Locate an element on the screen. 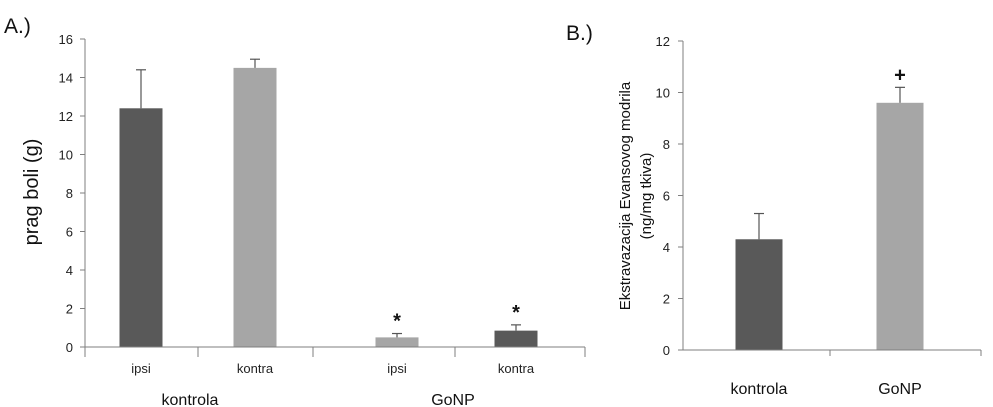 The width and height of the screenshot is (993, 407). panel-a-y-axis-label: prag boli (g) is located at coordinates (32, 192).